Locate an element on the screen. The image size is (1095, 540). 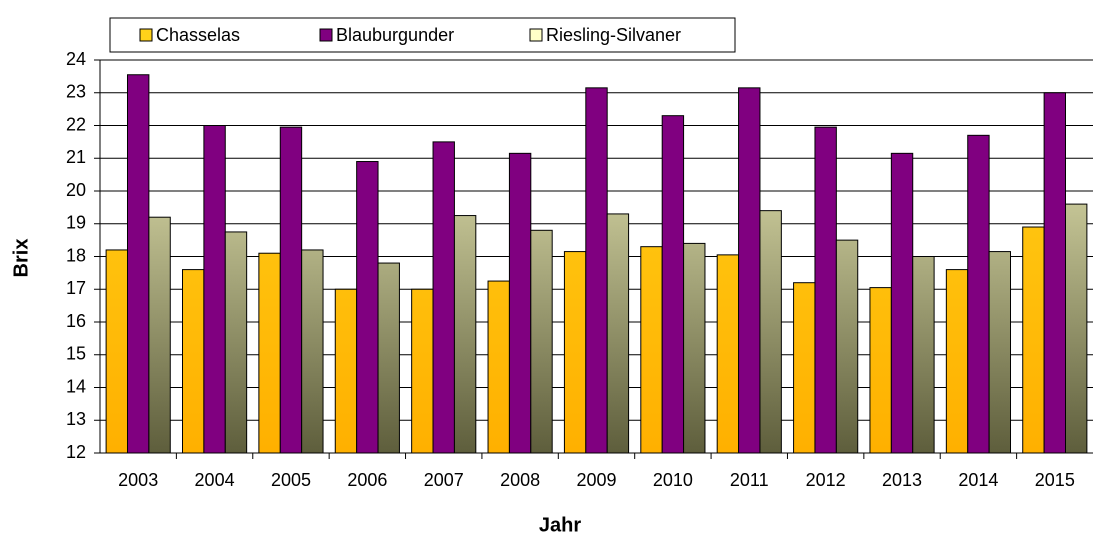
y-tick-label: 24 is located at coordinates (76, 59).